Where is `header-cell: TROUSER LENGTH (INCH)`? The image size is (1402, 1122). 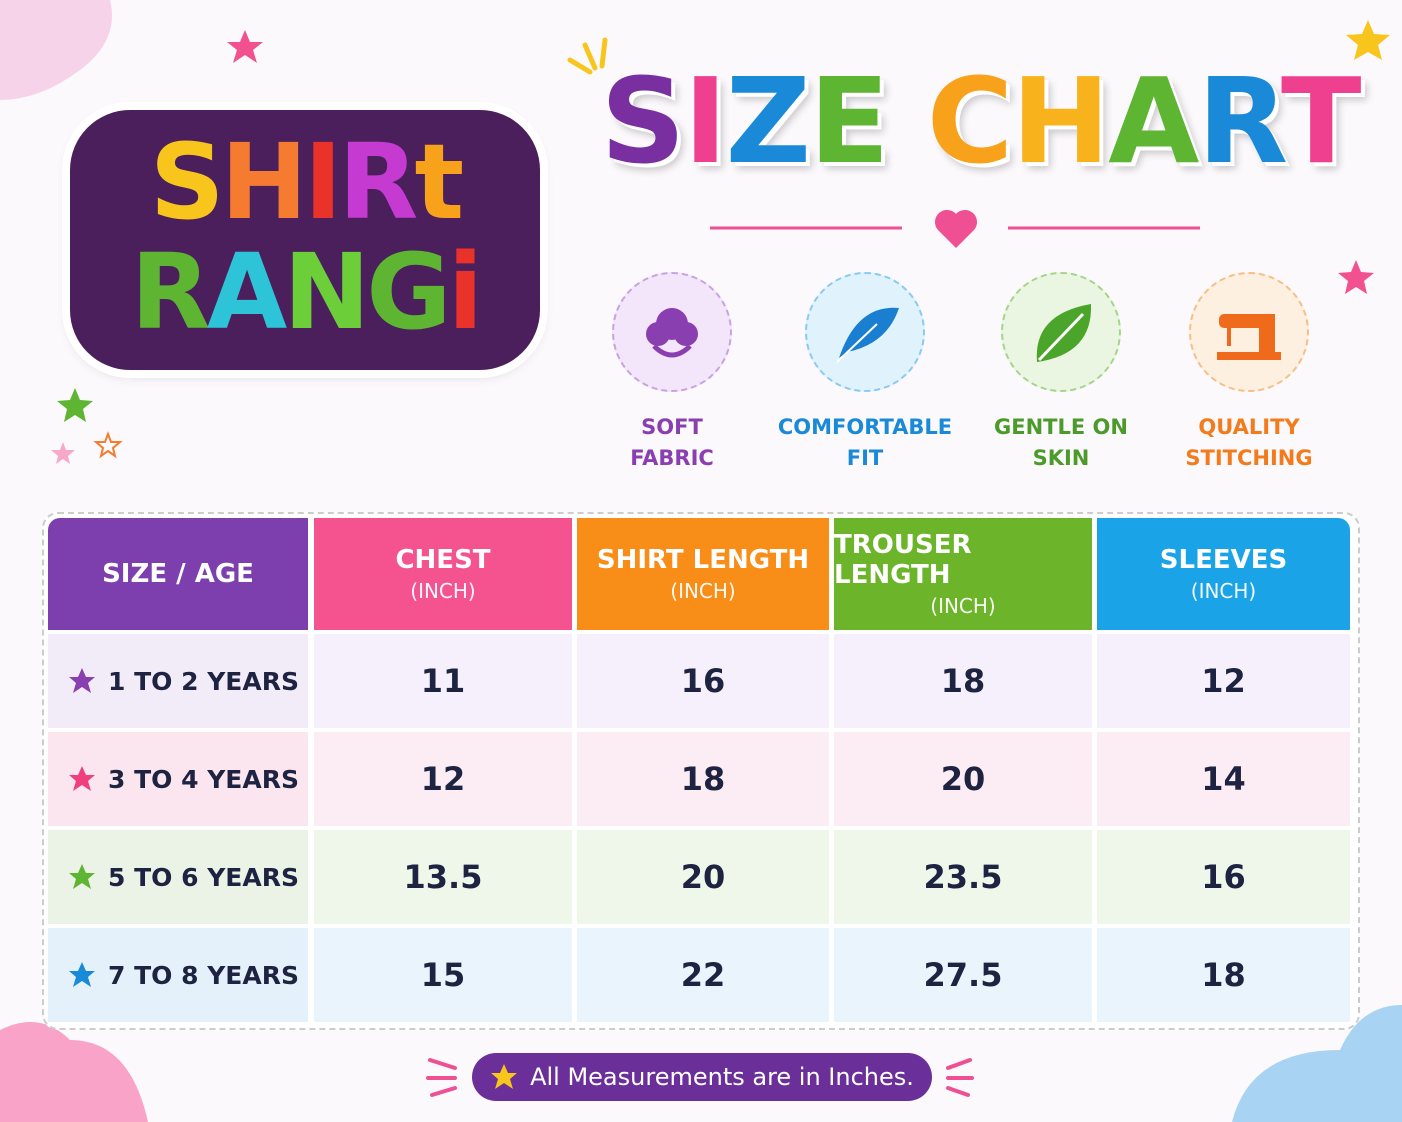
header-cell: TROUSER LENGTH (INCH) is located at coordinates (963, 574).